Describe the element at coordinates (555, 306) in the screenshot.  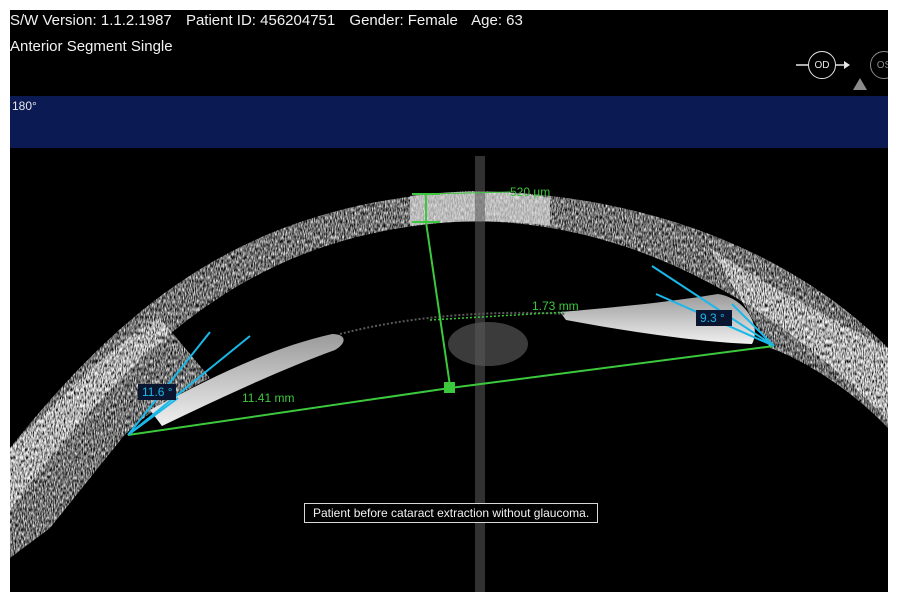
I see `lens-chord-label: 1.73 mm` at that location.